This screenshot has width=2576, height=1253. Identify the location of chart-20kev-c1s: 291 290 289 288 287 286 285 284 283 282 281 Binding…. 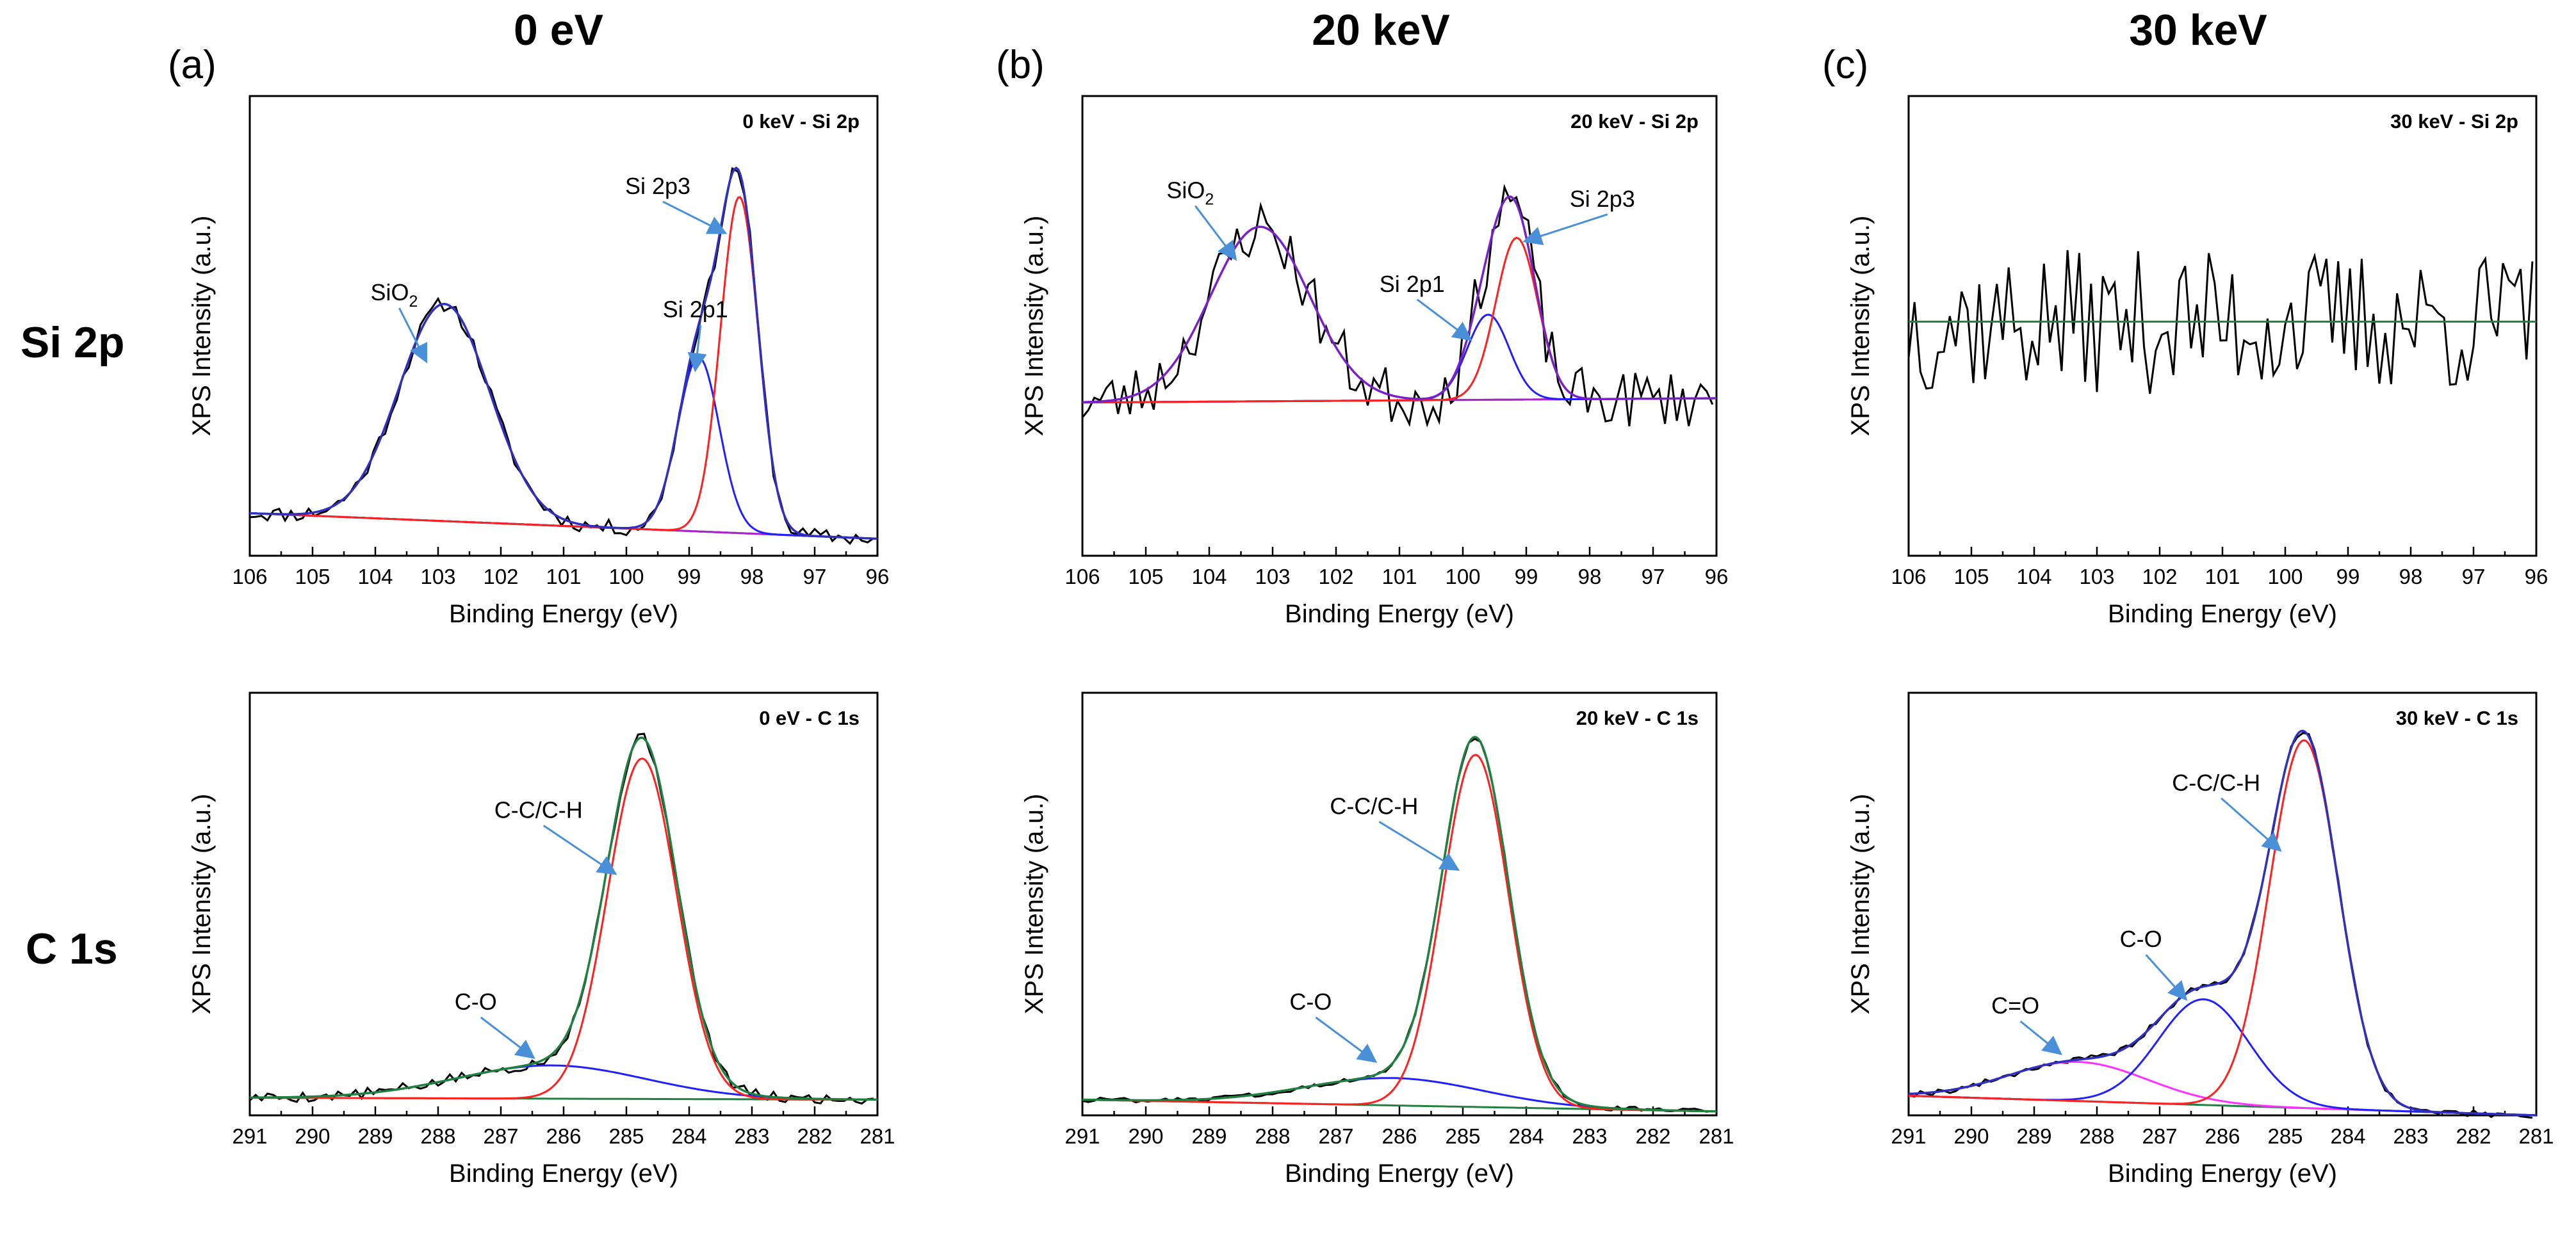
(1377, 940).